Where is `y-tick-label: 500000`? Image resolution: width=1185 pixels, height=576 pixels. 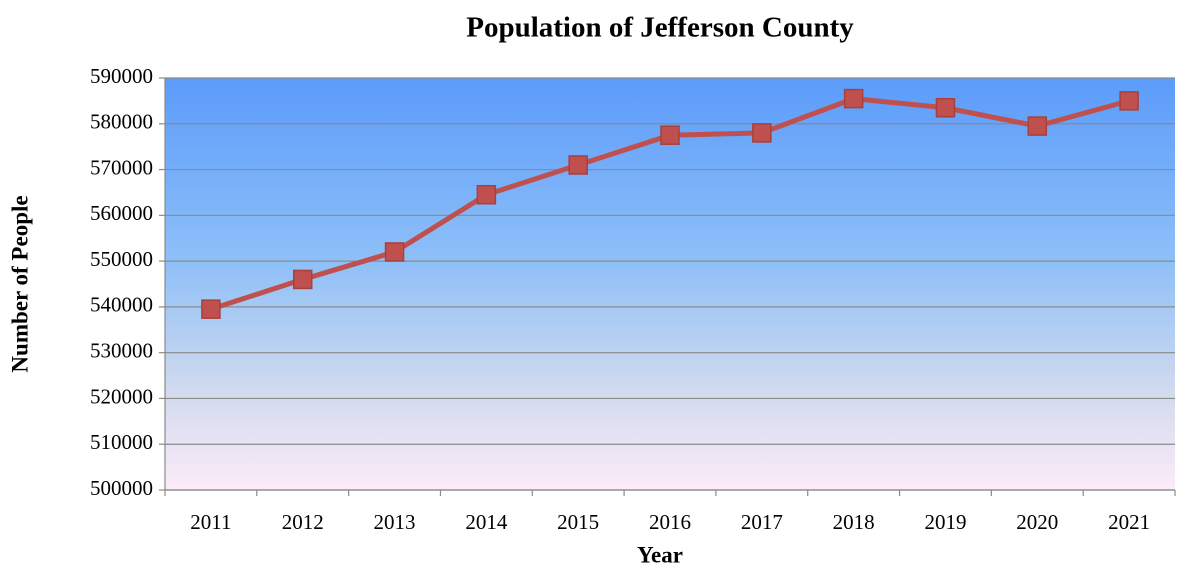 y-tick-label: 500000 is located at coordinates (121, 488).